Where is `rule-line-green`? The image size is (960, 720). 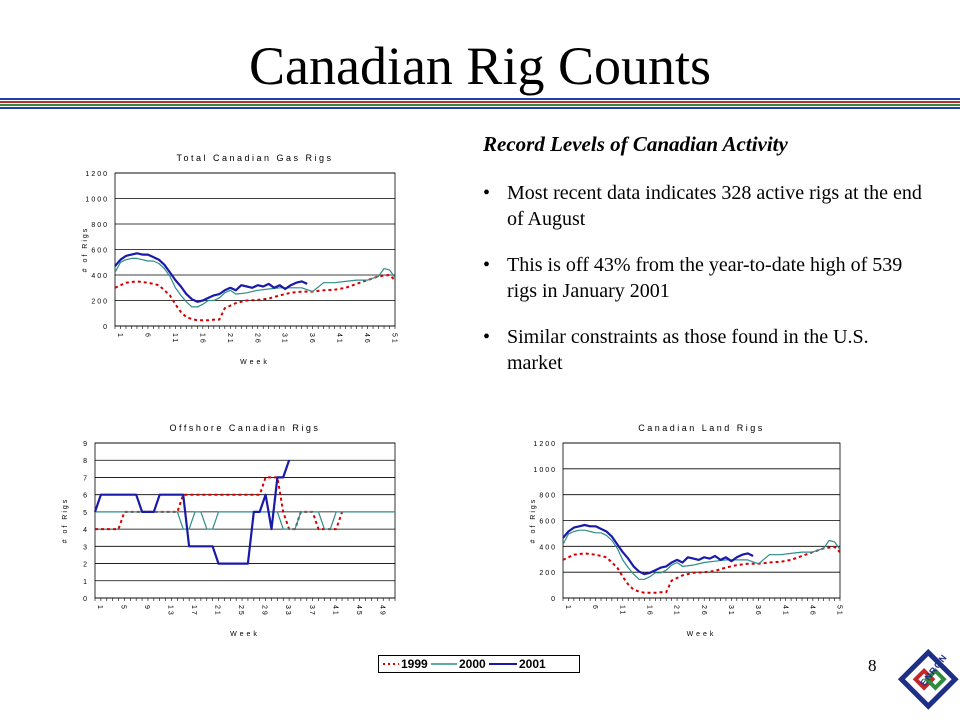
rule-line-green is located at coordinates (480, 105).